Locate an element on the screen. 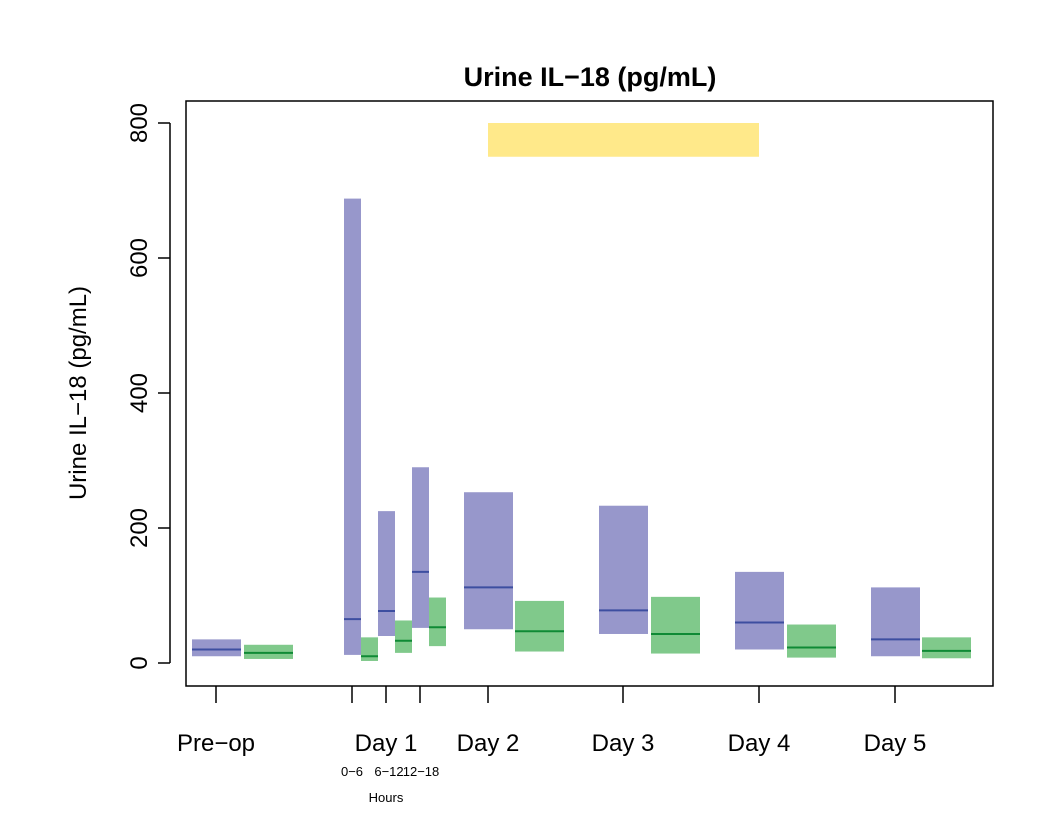 The image size is (1060, 826). box-green-pre-op is located at coordinates (268, 651).